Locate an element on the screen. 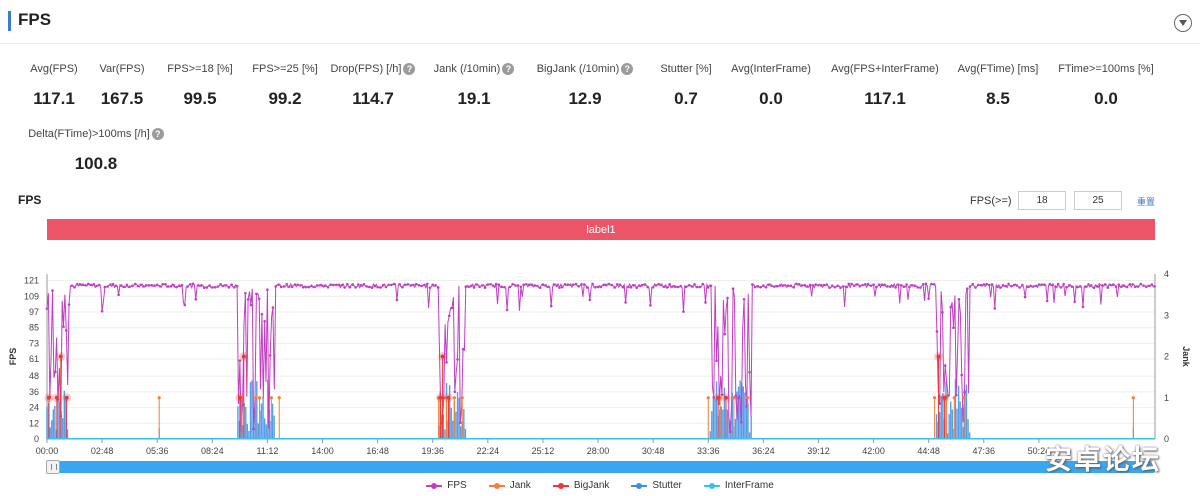 This screenshot has height=496, width=1200. metric-label-text: Avg(FTime) [ms] is located at coordinates (998, 69).